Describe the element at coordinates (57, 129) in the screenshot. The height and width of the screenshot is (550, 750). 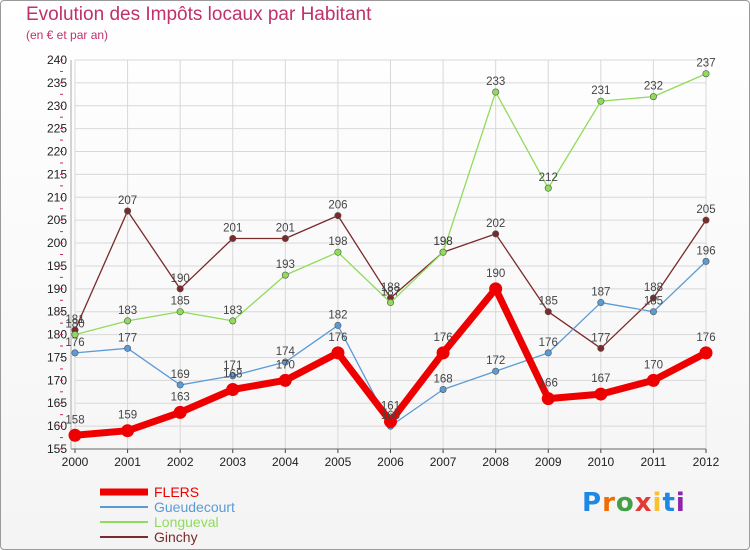
I see `y-tick-label: 225` at that location.